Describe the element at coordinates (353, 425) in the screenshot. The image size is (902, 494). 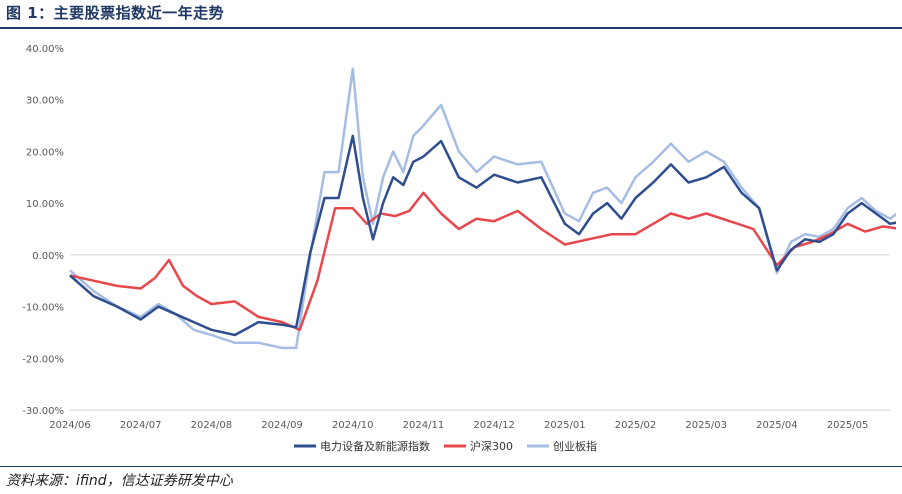
I see `x-tick-label: 2024/10` at that location.